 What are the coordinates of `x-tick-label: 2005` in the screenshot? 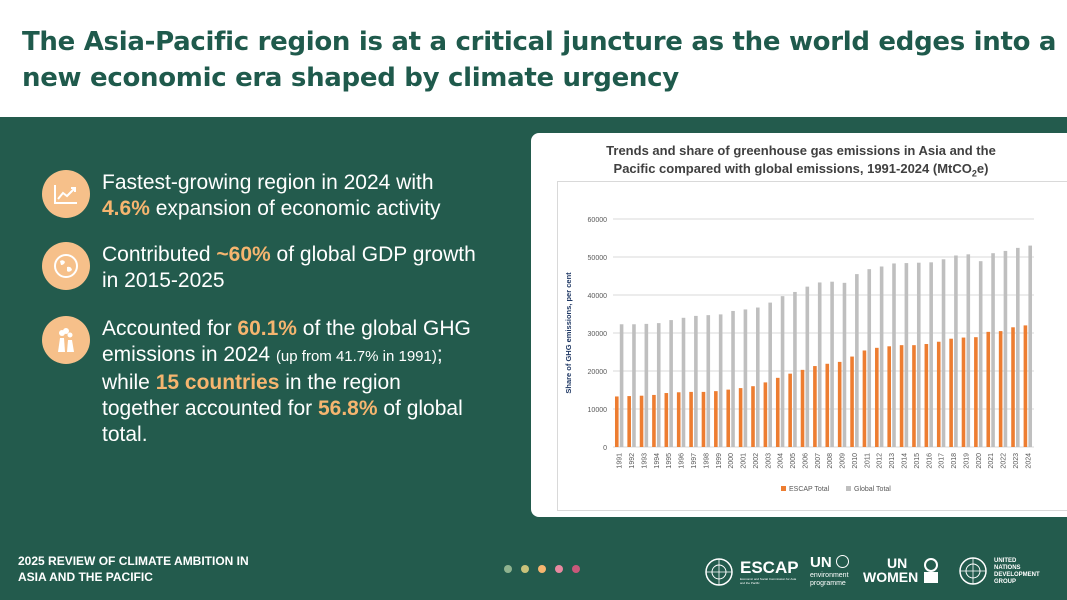 It's located at (793, 461).